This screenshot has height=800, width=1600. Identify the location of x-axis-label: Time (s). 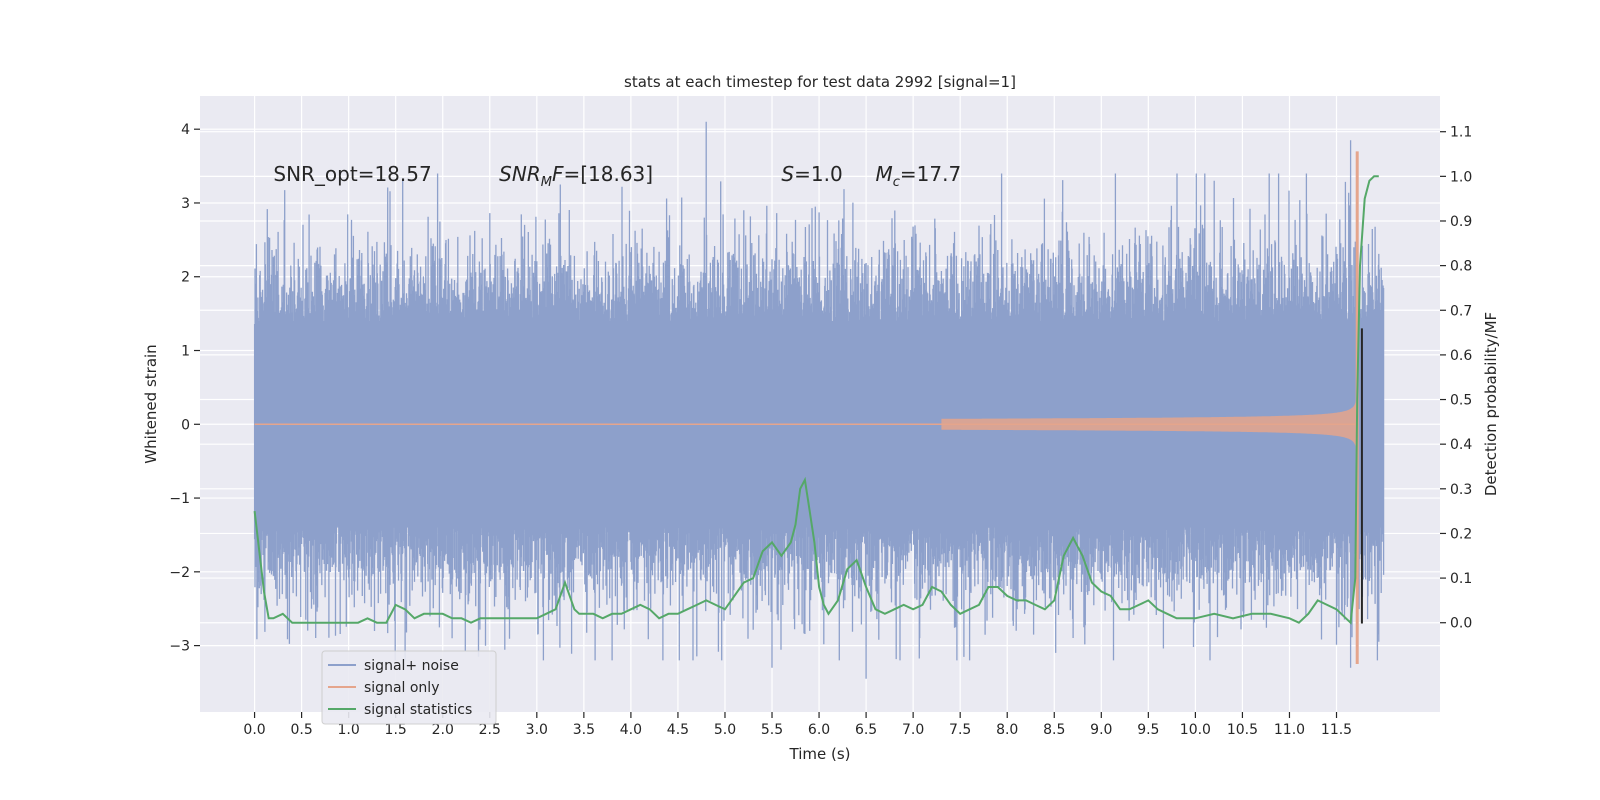
(820, 754).